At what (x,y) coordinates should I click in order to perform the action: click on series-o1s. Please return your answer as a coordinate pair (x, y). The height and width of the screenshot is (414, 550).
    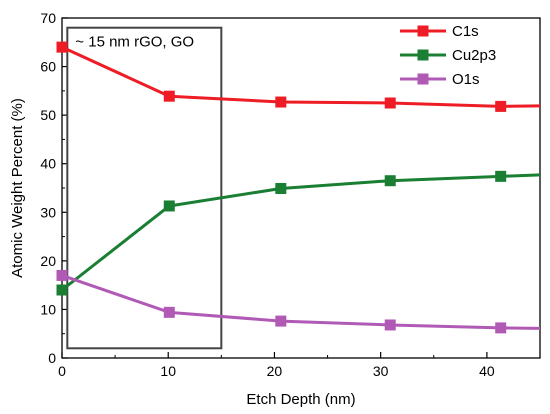
    Looking at the image, I should click on (298, 301).